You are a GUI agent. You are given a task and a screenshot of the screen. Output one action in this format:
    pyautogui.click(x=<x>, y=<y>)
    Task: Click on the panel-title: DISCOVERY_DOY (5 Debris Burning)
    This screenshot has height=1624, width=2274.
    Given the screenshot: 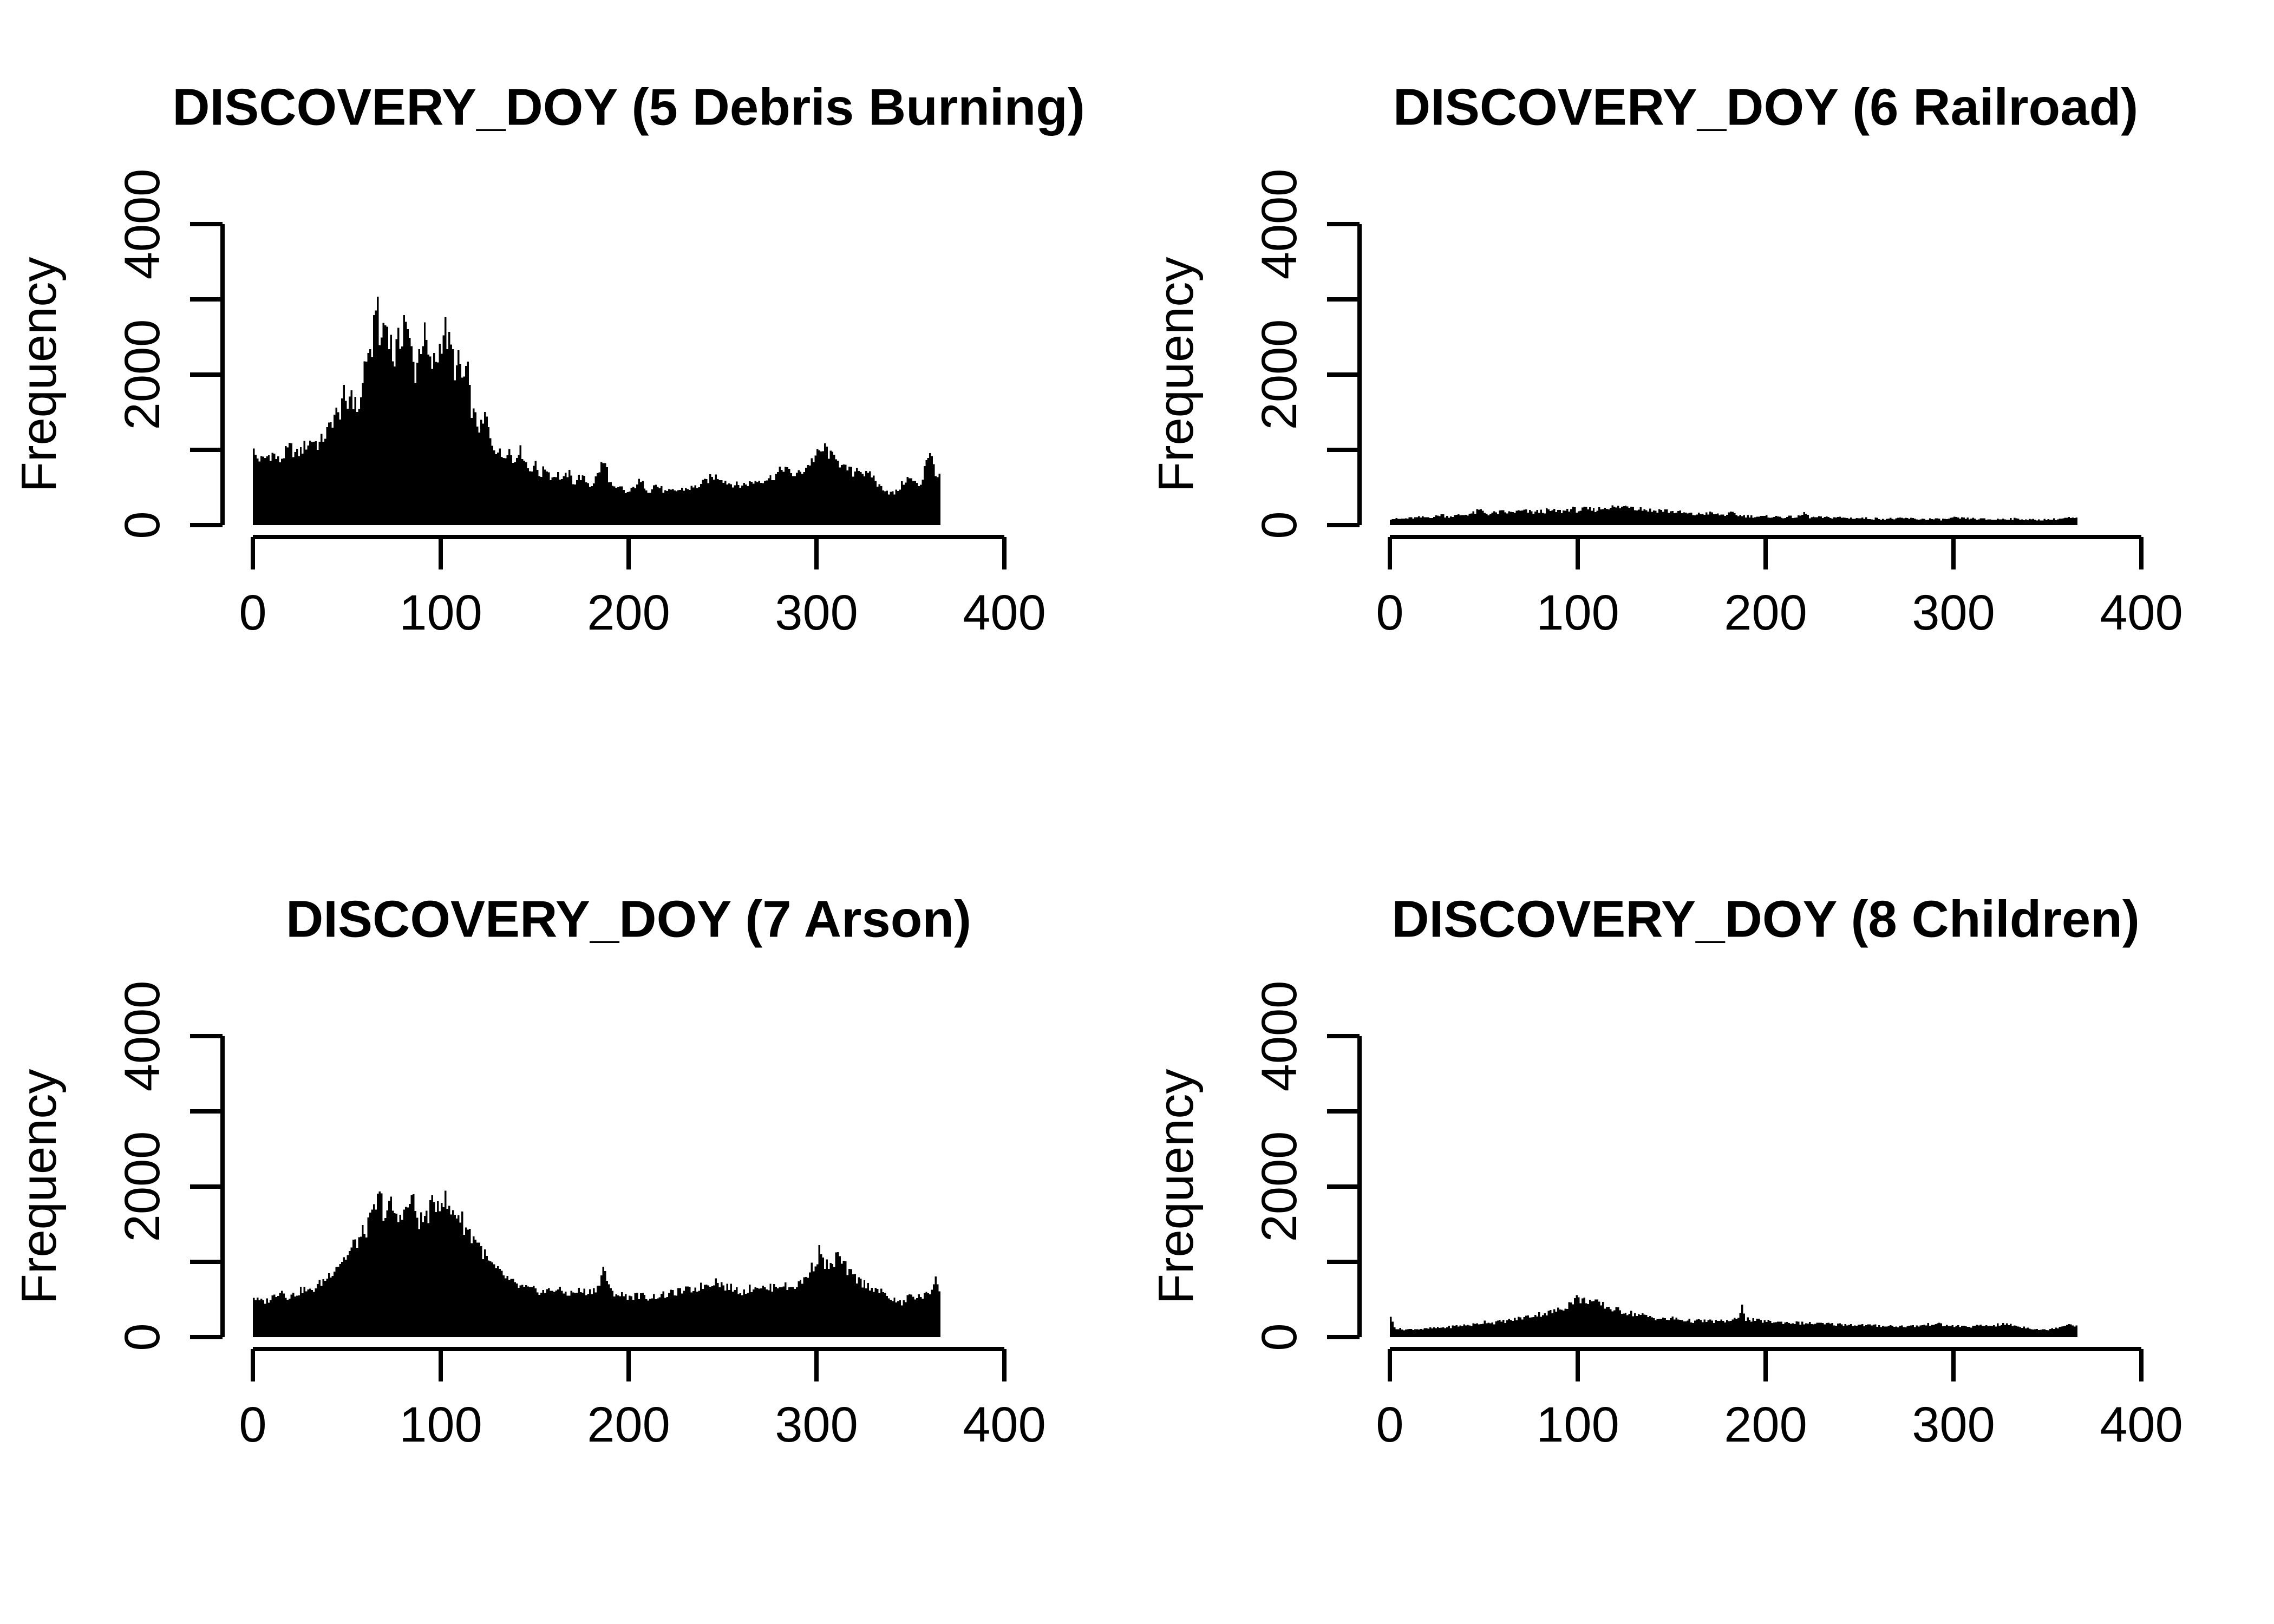 What is the action you would take?
    pyautogui.click(x=628, y=107)
    